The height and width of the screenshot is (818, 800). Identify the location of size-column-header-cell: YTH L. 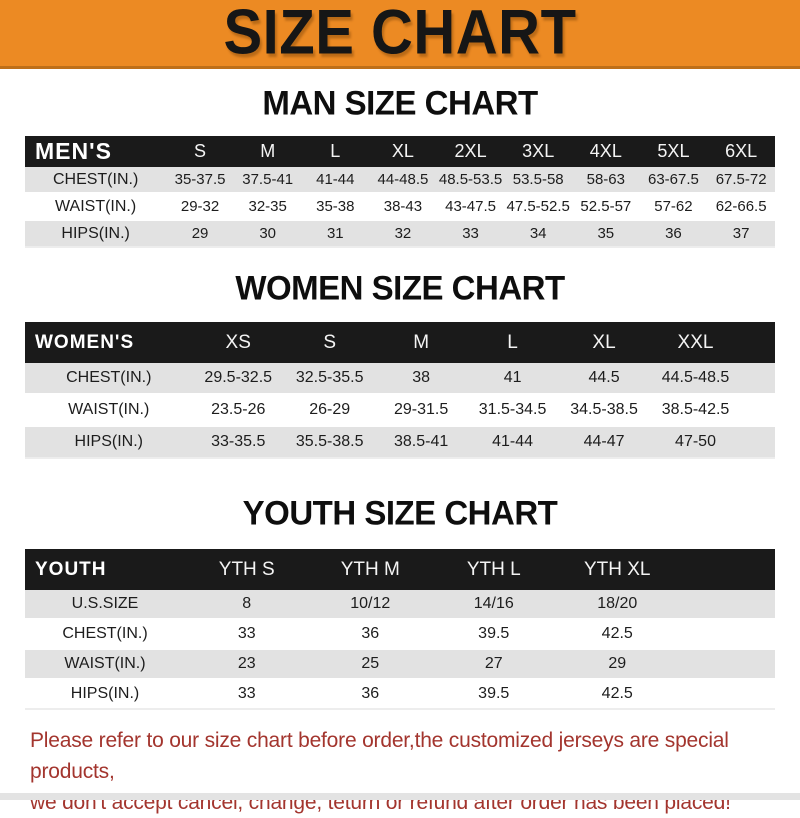
(494, 569).